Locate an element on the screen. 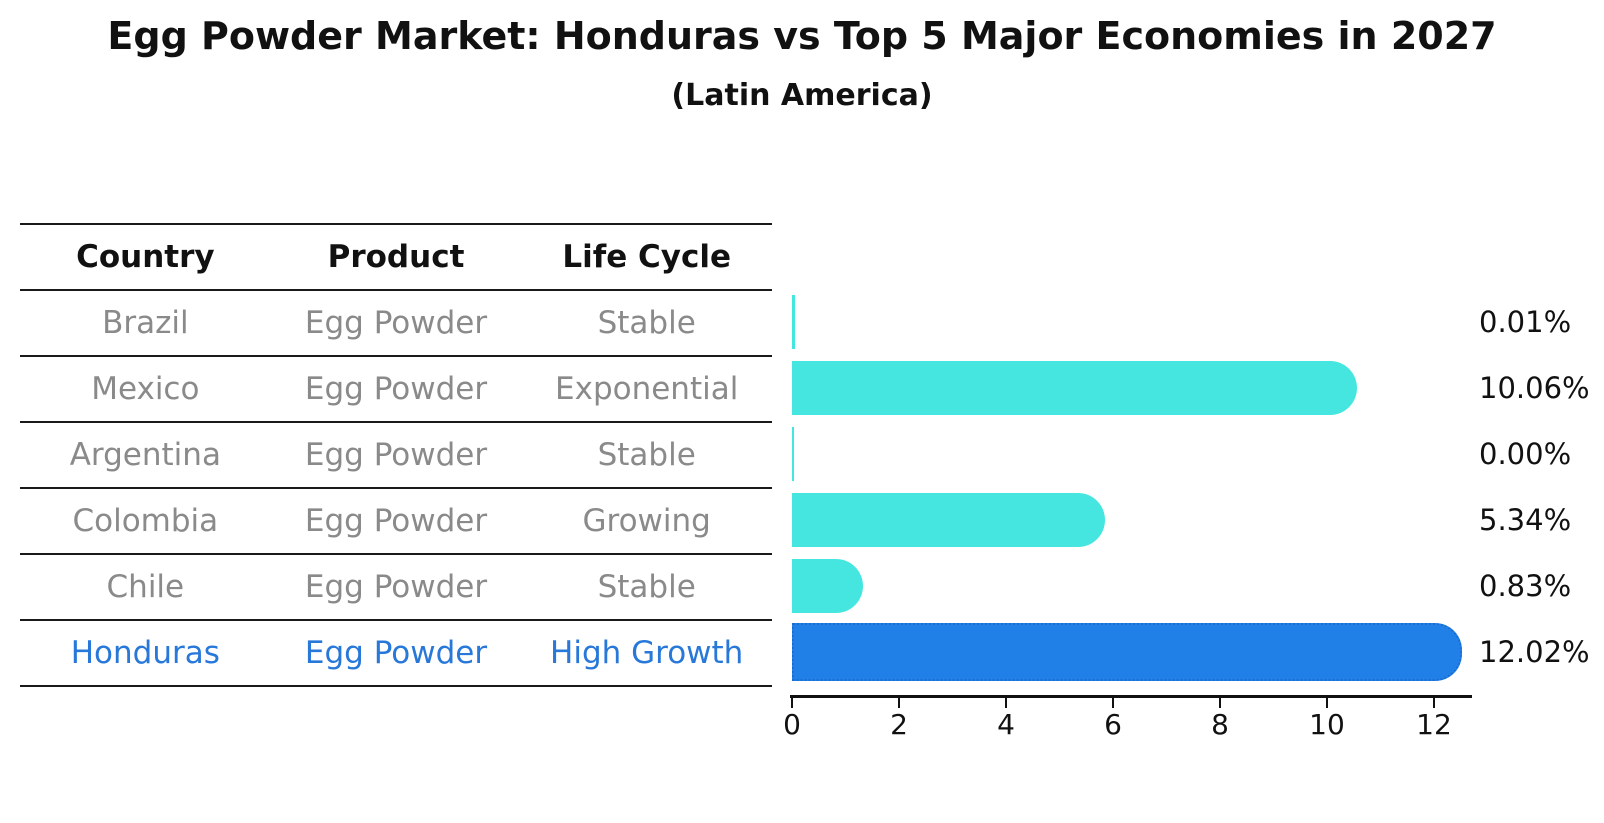 Image resolution: width=1604 pixels, height=823 pixels. column-header-product: Product is located at coordinates (396, 257).